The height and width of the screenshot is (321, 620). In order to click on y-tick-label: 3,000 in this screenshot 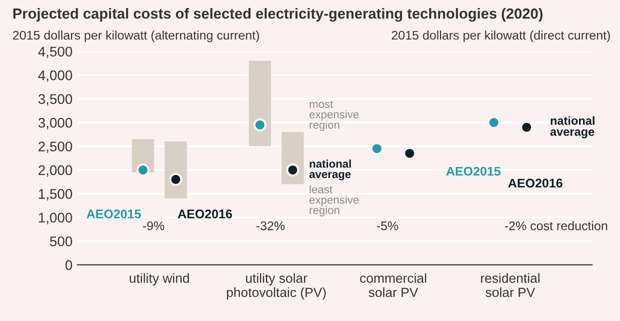, I will do `click(55, 124)`.